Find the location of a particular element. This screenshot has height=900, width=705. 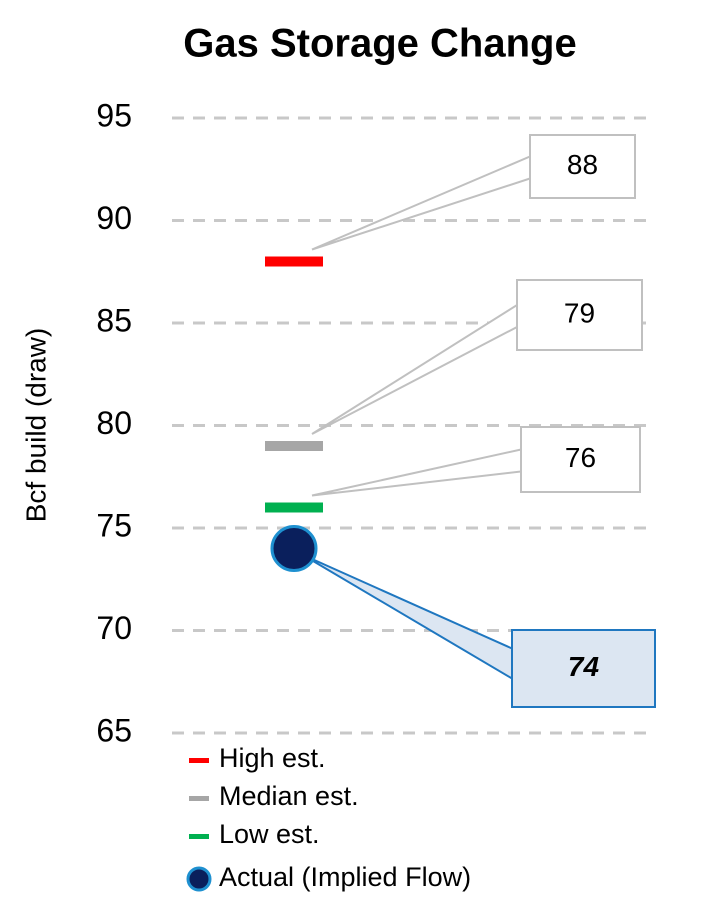

legend-label: Median est. is located at coordinates (289, 796).